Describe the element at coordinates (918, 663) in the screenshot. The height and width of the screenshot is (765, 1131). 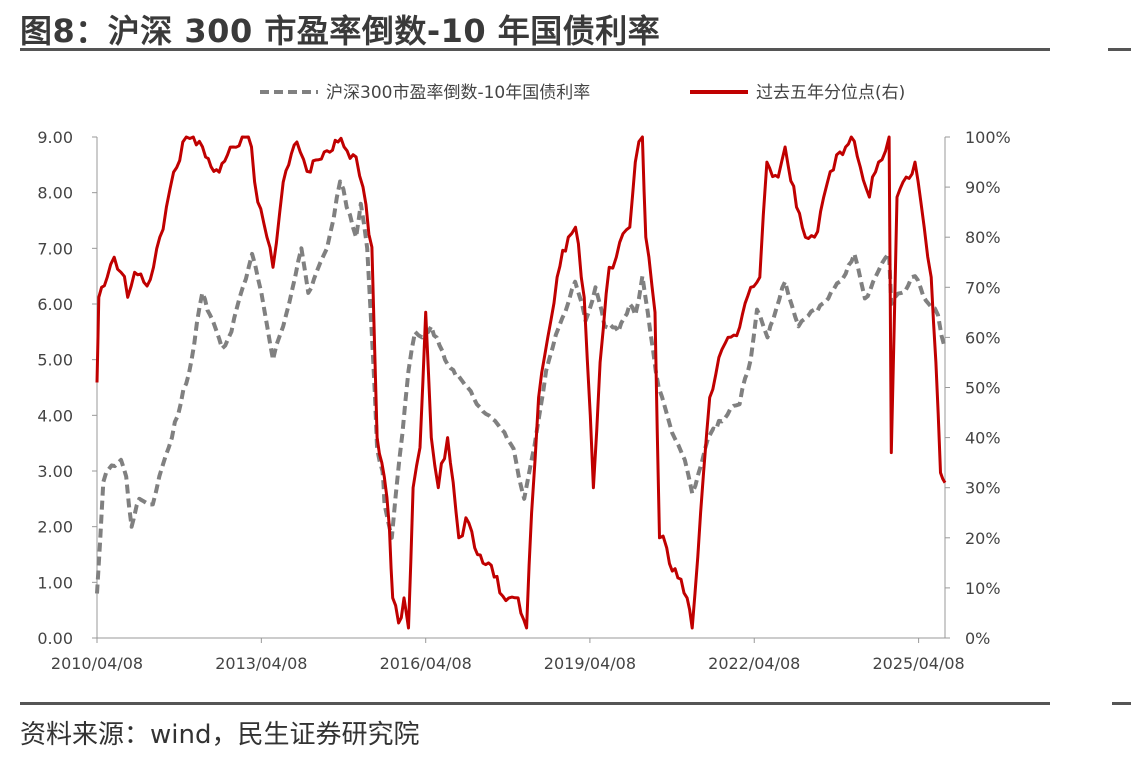
I see `x-tick-label: 2025/04/08` at that location.